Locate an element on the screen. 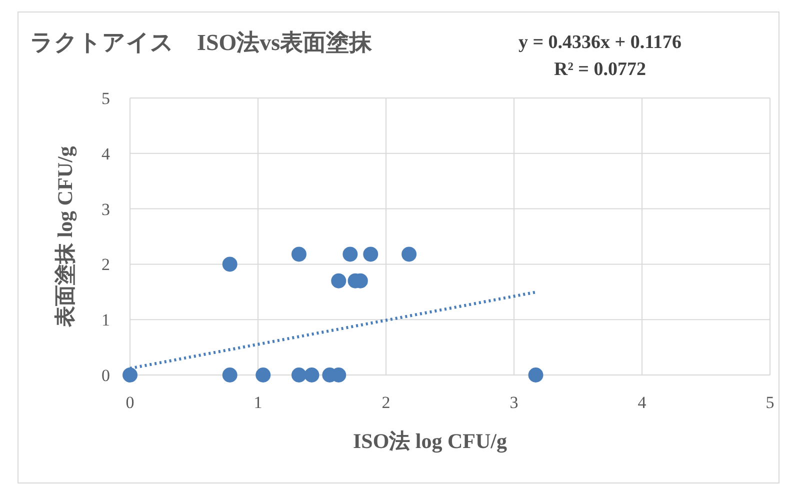 The height and width of the screenshot is (495, 797). ylabel: 表面塗抹 log CFU/g is located at coordinates (65, 236).